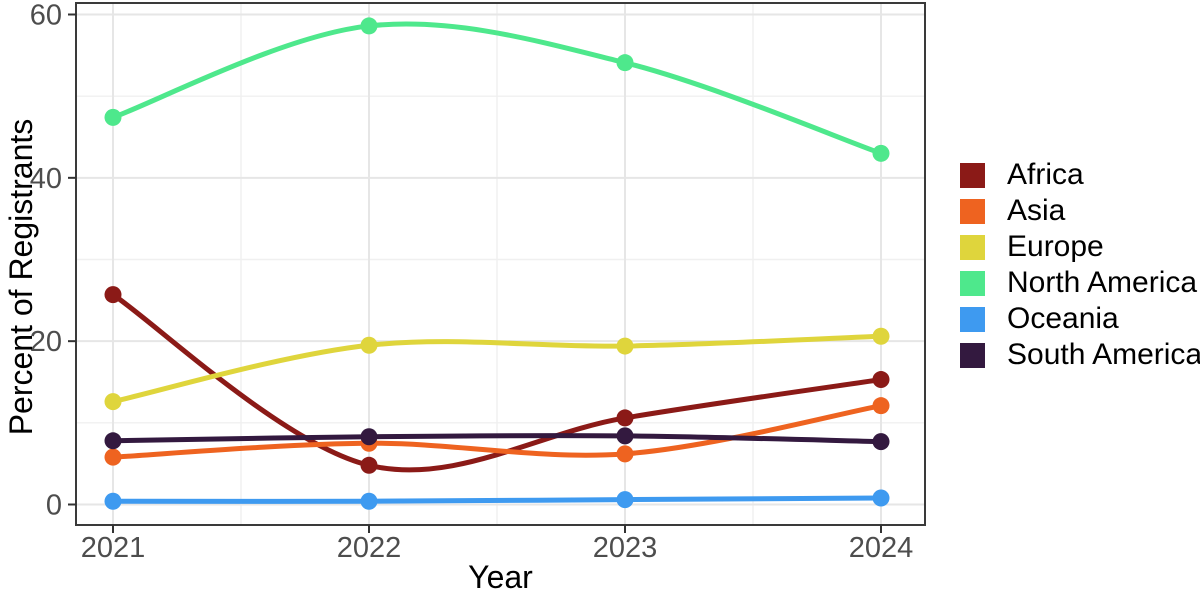 This screenshot has height=590, width=1200. What do you see at coordinates (497, 439) in the screenshot?
I see `line-south-america` at bounding box center [497, 439].